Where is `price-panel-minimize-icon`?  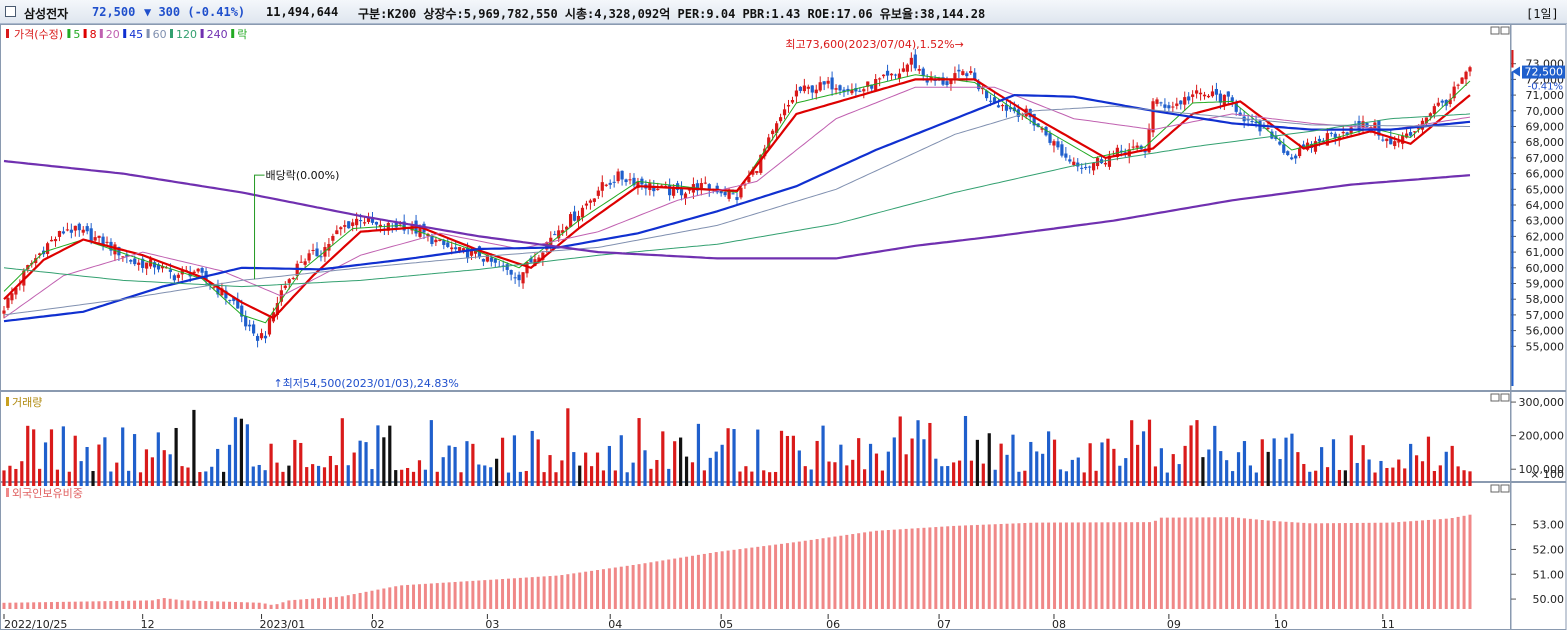
price-panel-minimize-icon is located at coordinates (1495, 30).